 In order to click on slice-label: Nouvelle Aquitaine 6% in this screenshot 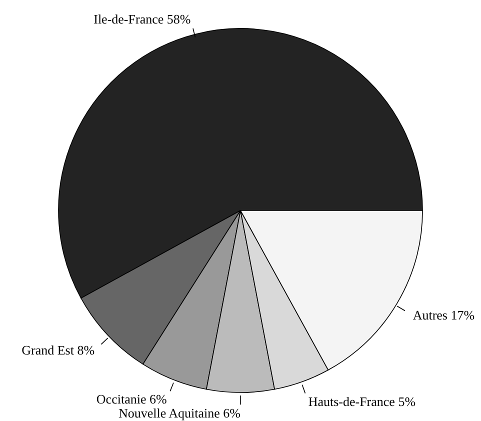, I will do `click(179, 413)`.